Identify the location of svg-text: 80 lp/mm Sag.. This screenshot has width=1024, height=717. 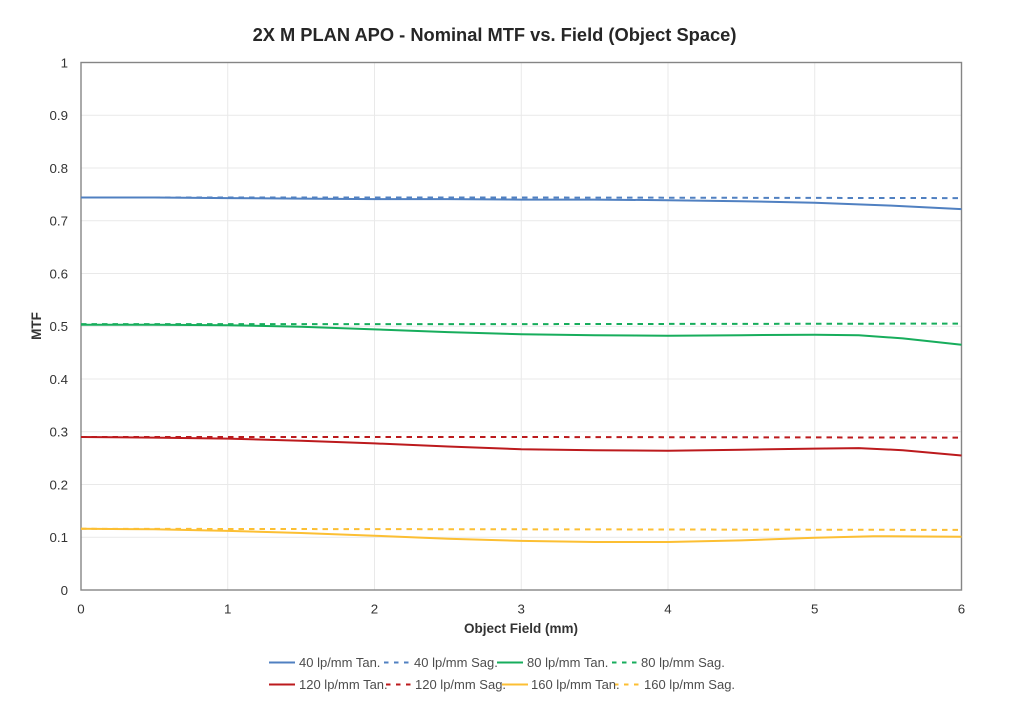
(683, 662).